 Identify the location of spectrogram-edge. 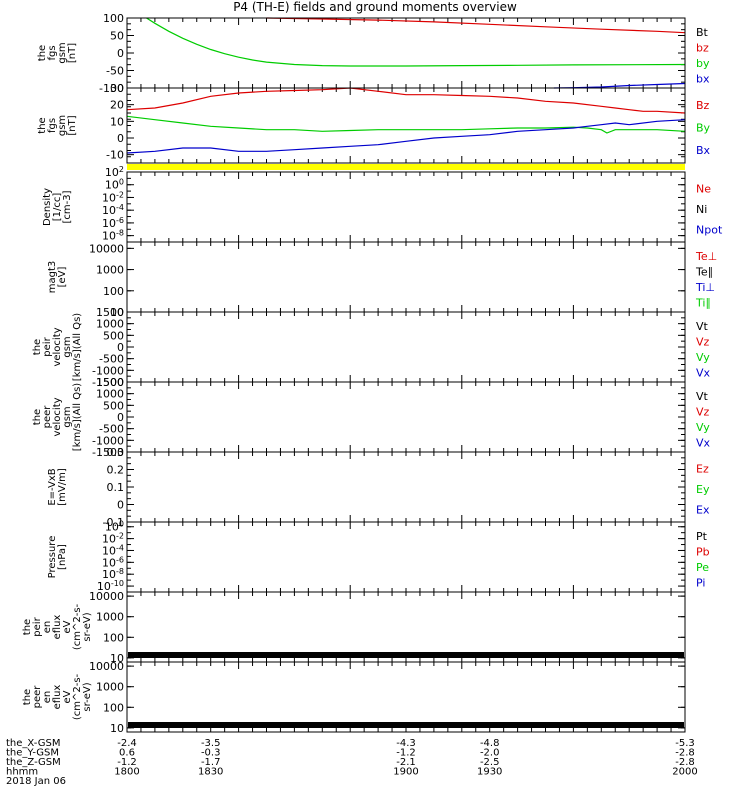
(406, 725).